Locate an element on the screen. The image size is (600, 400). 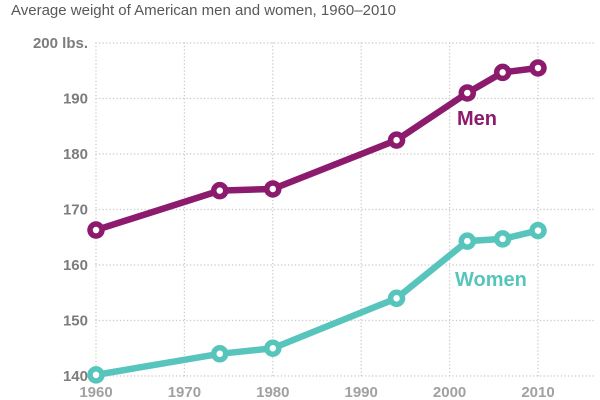
women-series-label: Women is located at coordinates (491, 280).